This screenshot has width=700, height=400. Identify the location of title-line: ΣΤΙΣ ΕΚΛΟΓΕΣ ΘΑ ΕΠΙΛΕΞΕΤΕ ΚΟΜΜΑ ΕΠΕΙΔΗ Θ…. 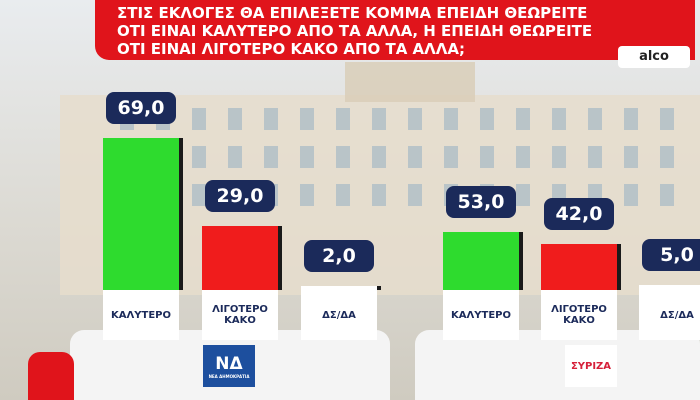
(352, 13).